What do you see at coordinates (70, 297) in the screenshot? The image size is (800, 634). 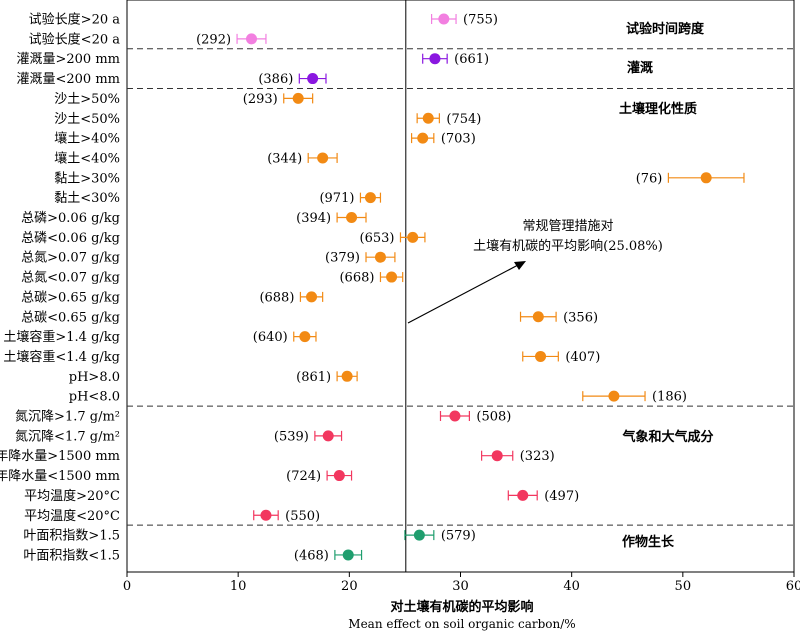 I see `row-label: 总碳>0.65 g/kg` at bounding box center [70, 297].